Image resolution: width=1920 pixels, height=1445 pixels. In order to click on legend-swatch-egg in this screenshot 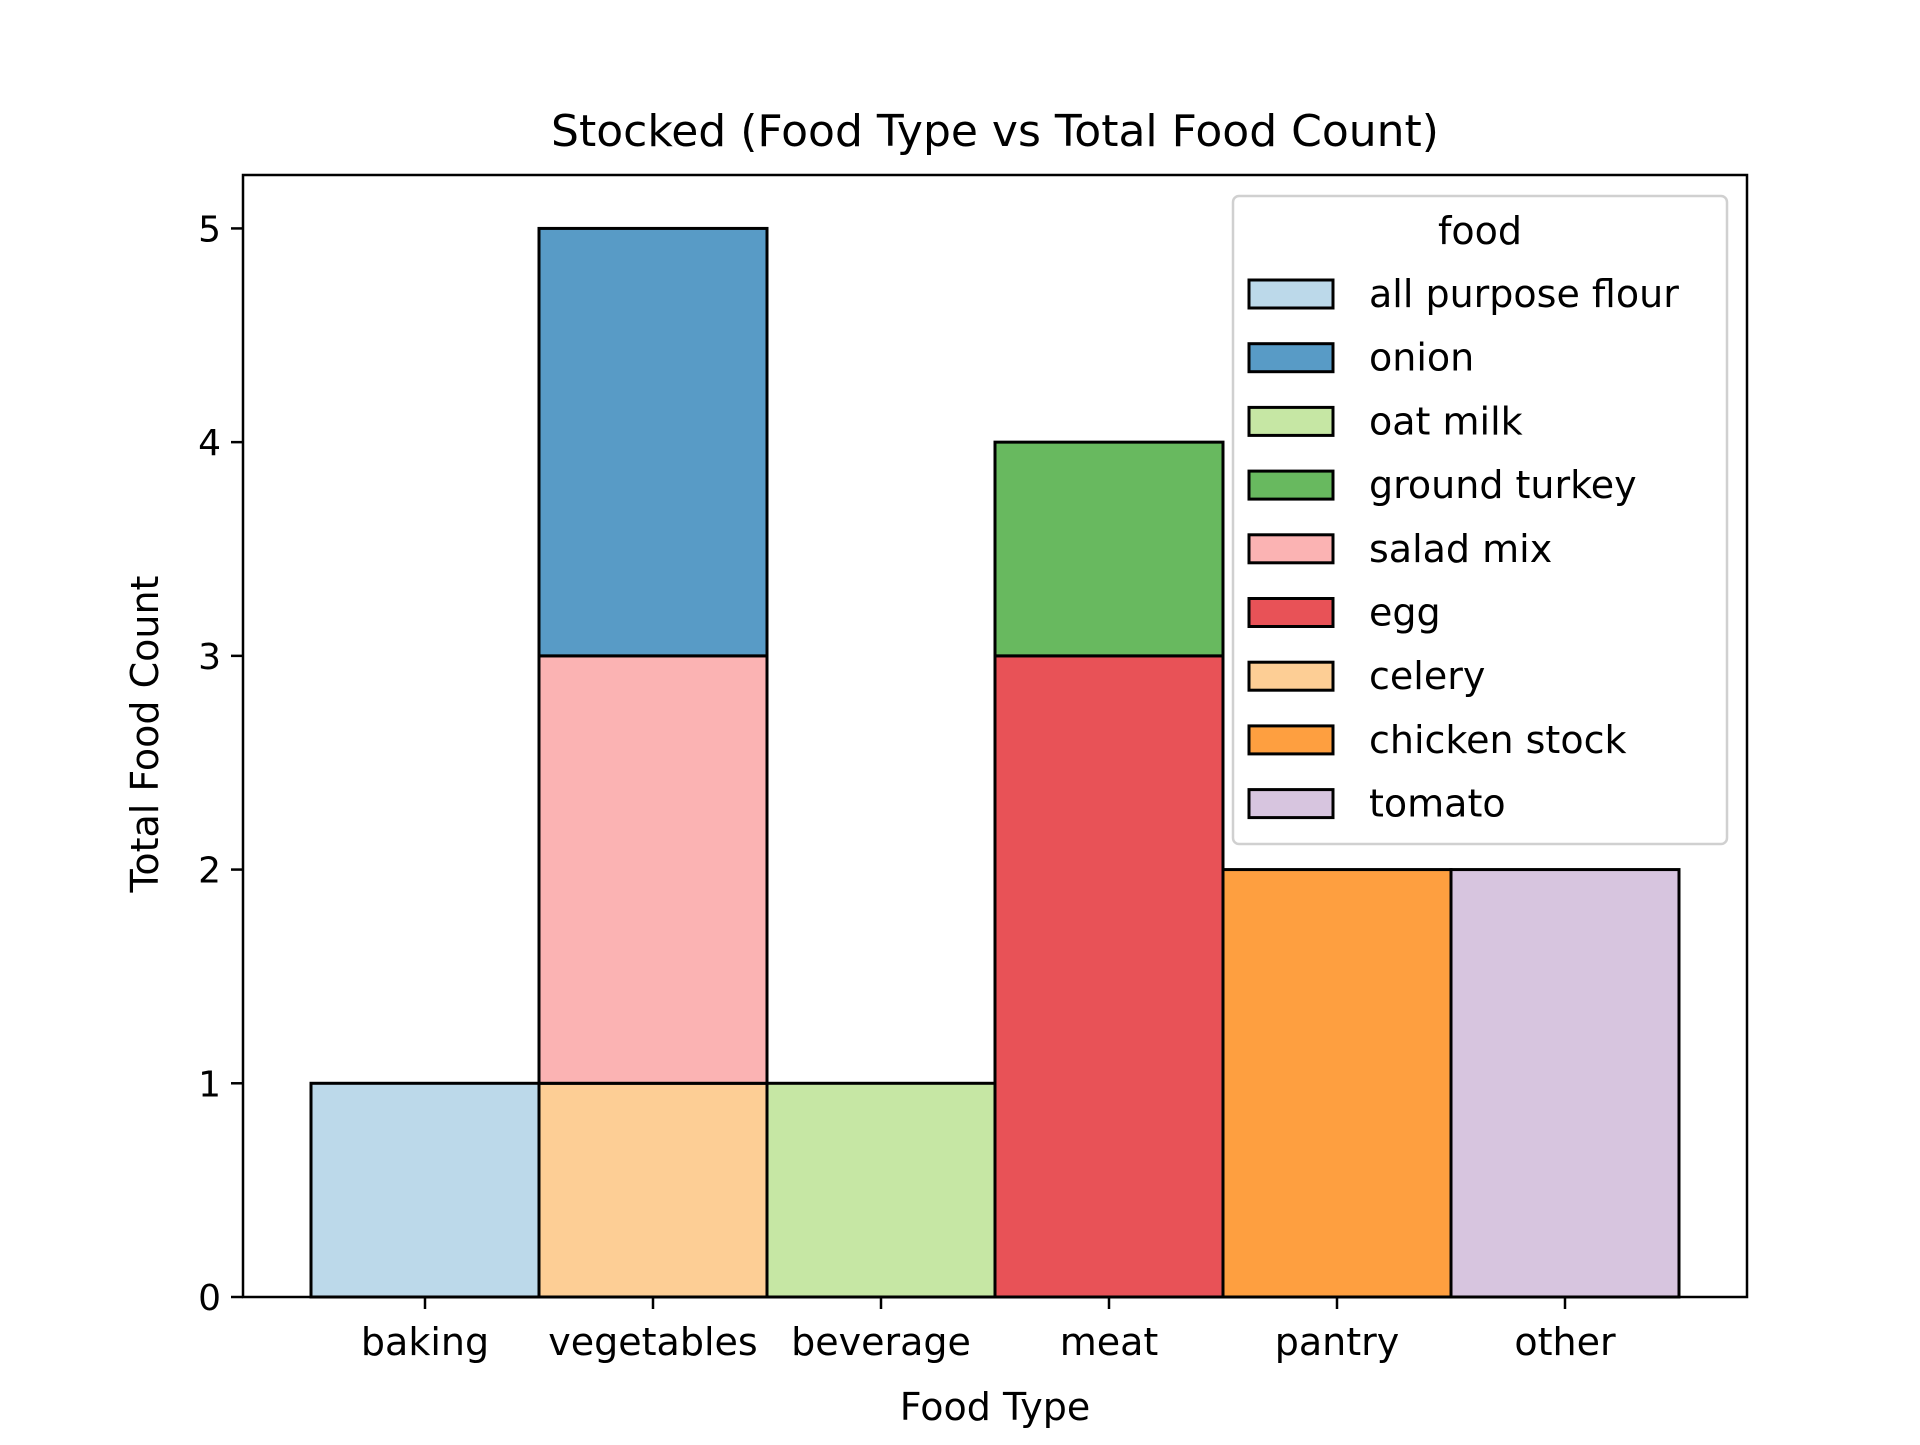, I will do `click(1291, 612)`.